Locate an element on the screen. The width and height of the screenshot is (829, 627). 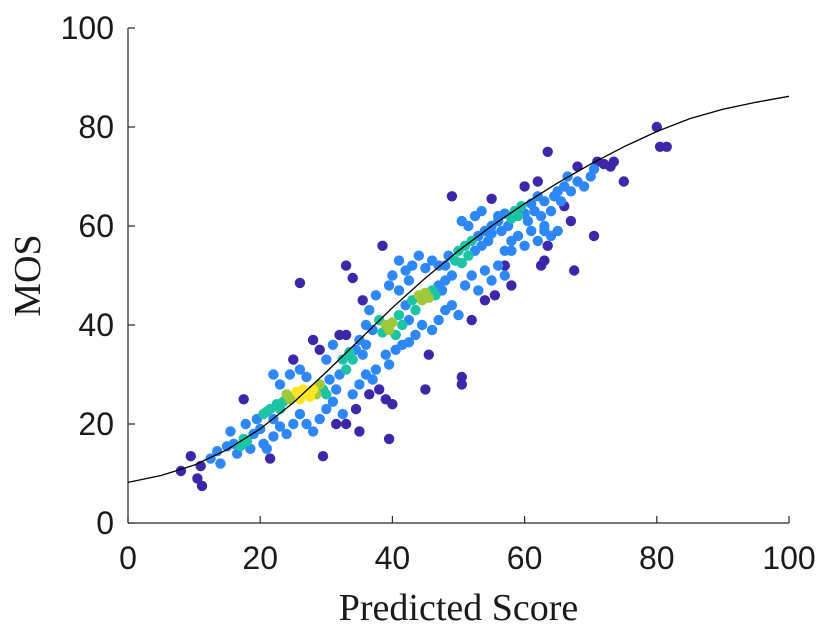
y-tick-label: 0 is located at coordinates (105, 523).